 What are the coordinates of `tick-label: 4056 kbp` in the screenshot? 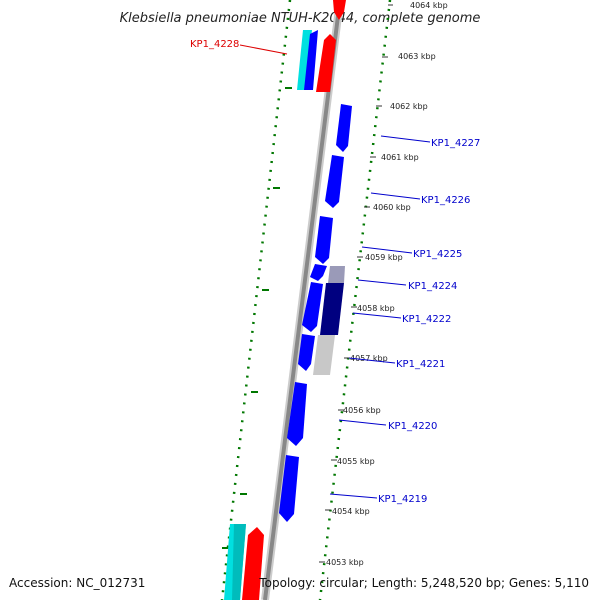 It's located at (362, 410).